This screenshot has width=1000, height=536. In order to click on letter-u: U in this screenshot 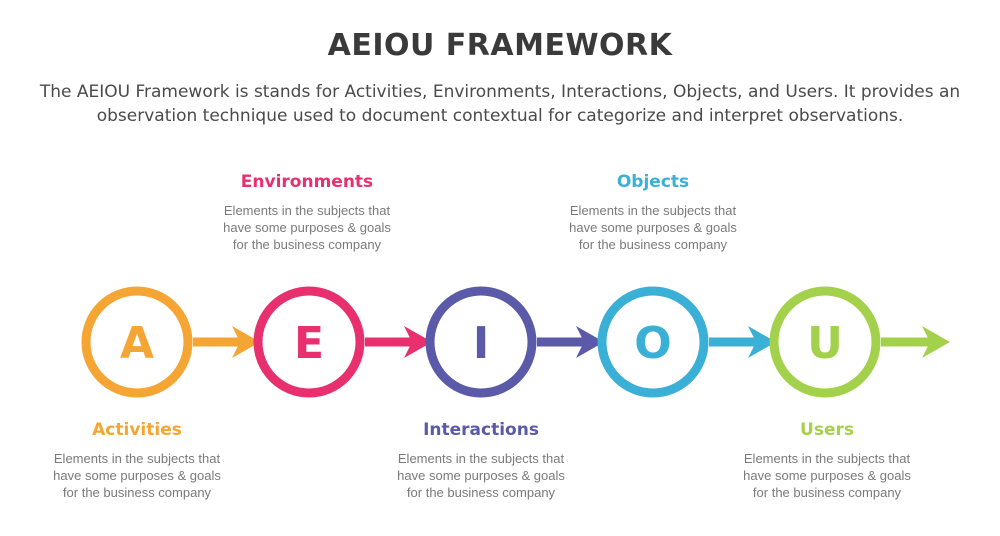, I will do `click(825, 343)`.